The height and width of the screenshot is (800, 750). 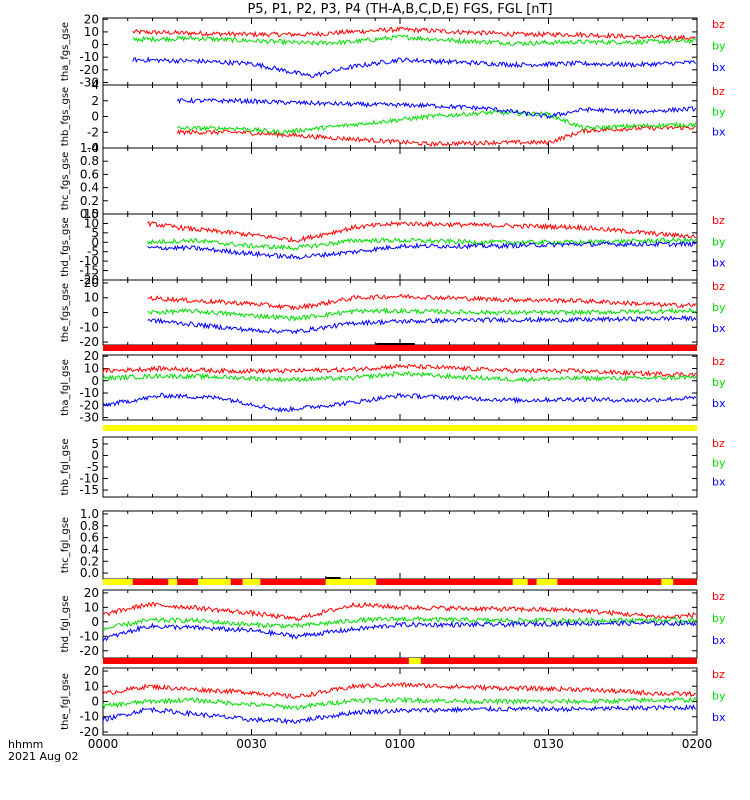 I want to click on y-axis-label: the_fgs_gse, so click(x=65, y=312).